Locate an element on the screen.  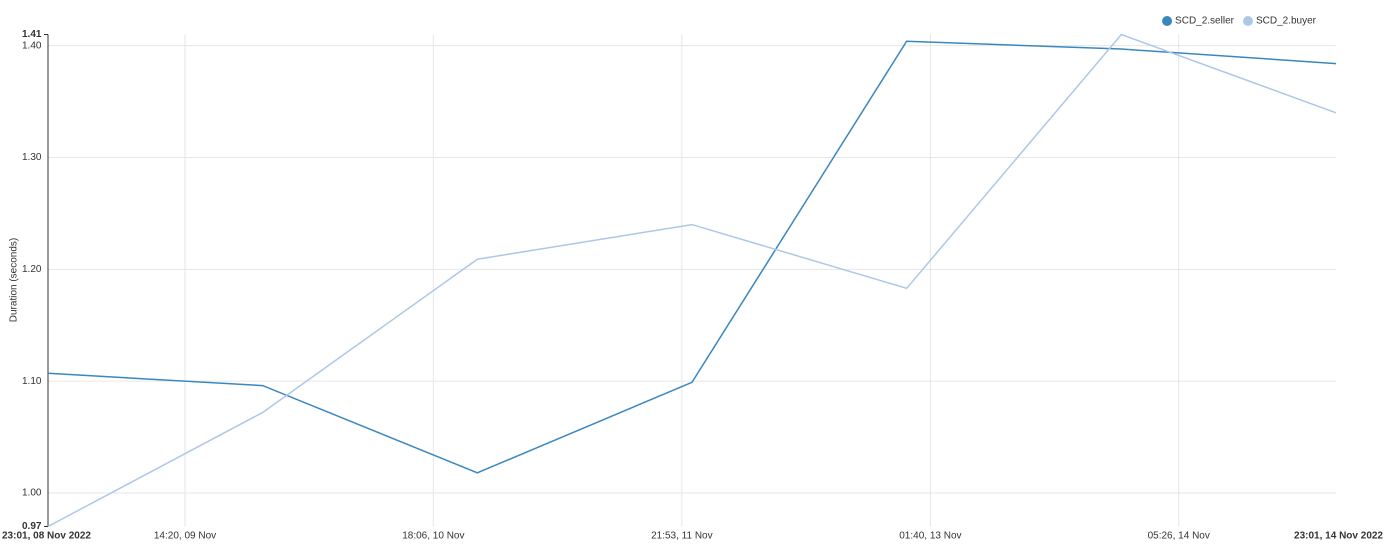
y-axis-label: Duration (seconds) is located at coordinates (14, 280).